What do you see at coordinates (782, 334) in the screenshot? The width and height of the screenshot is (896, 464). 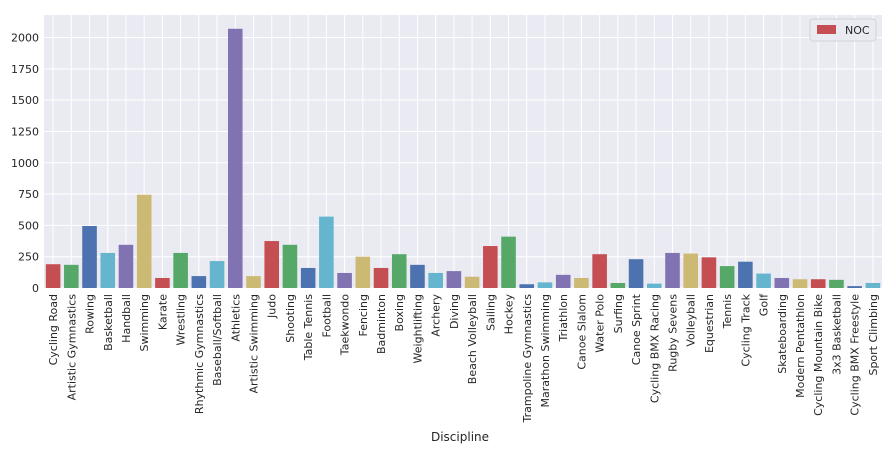 I see `x-tick-label: Skateboarding` at bounding box center [782, 334].